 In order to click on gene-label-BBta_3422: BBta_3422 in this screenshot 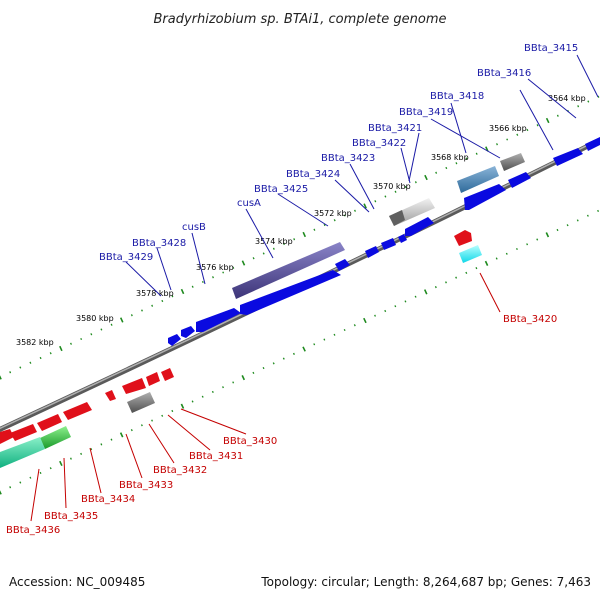, I will do `click(379, 143)`.